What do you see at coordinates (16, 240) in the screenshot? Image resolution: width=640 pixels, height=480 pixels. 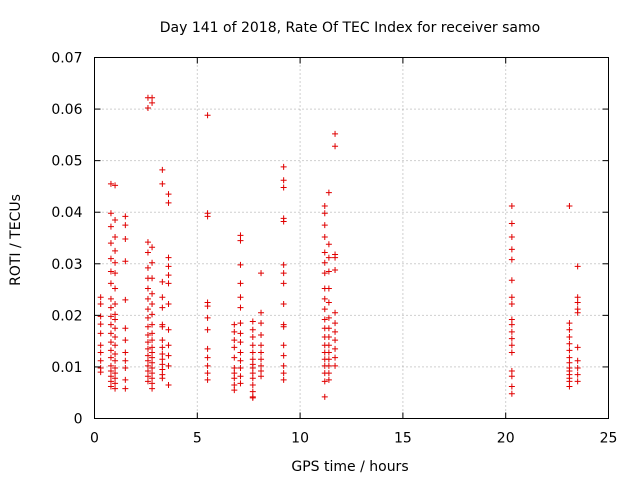 I see `y-axis-label: ROTI / TECUs` at bounding box center [16, 240].